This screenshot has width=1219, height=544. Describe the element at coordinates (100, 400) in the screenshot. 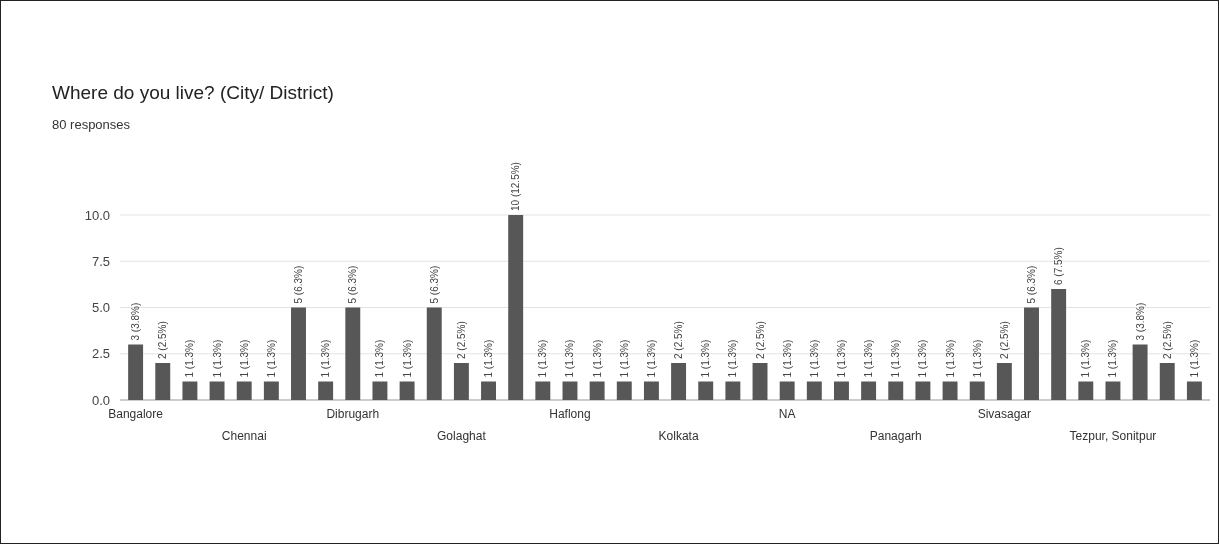

I see `y-tick-label: 0.0` at that location.